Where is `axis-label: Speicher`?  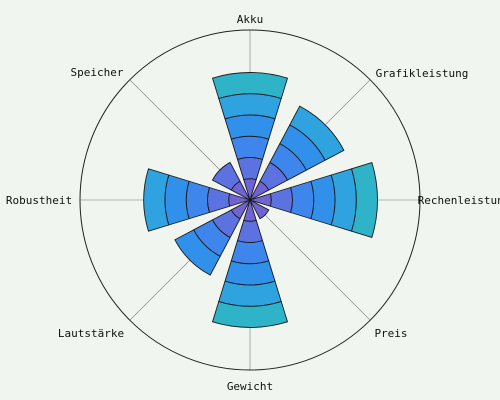
axis-label: Speicher is located at coordinates (97, 72).